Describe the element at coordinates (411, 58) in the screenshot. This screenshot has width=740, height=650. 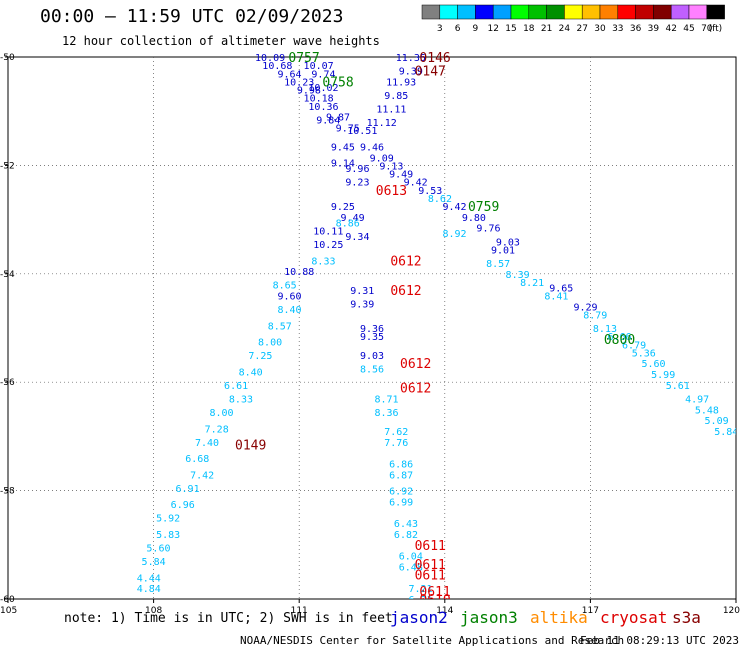
I see `swh-value-label: 11.35` at that location.